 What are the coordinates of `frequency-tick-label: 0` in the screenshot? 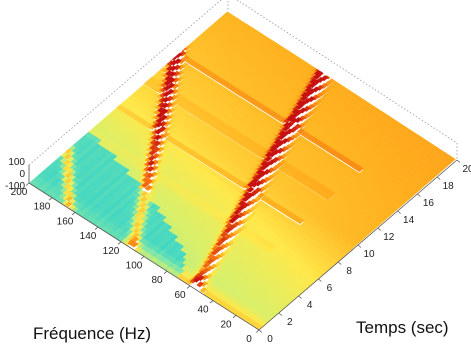 It's located at (249, 339).